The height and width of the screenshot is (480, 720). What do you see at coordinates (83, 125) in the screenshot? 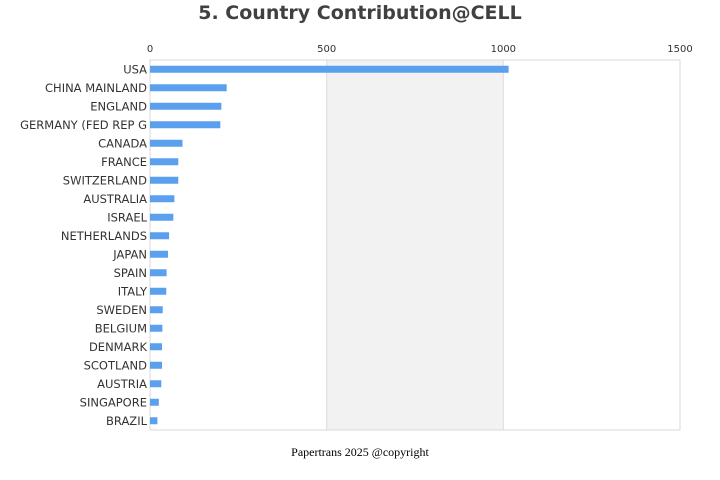
I see `category-label: GERMANY (FED REP G` at bounding box center [83, 125].